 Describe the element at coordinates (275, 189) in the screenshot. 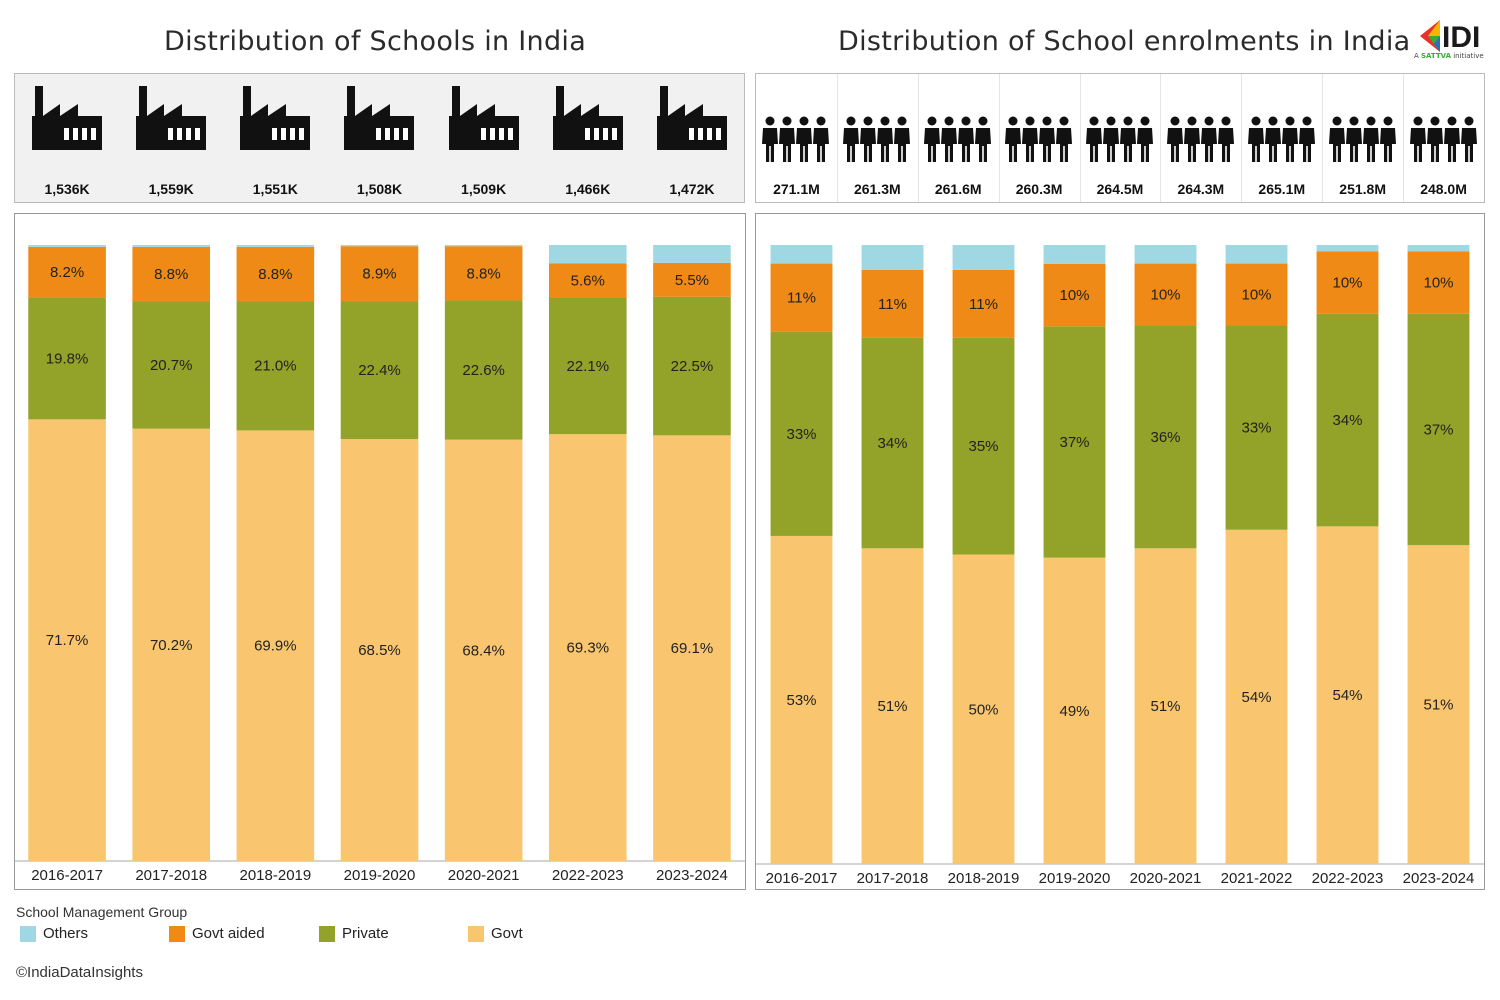

I see `schools-total-value: 1,551K` at that location.